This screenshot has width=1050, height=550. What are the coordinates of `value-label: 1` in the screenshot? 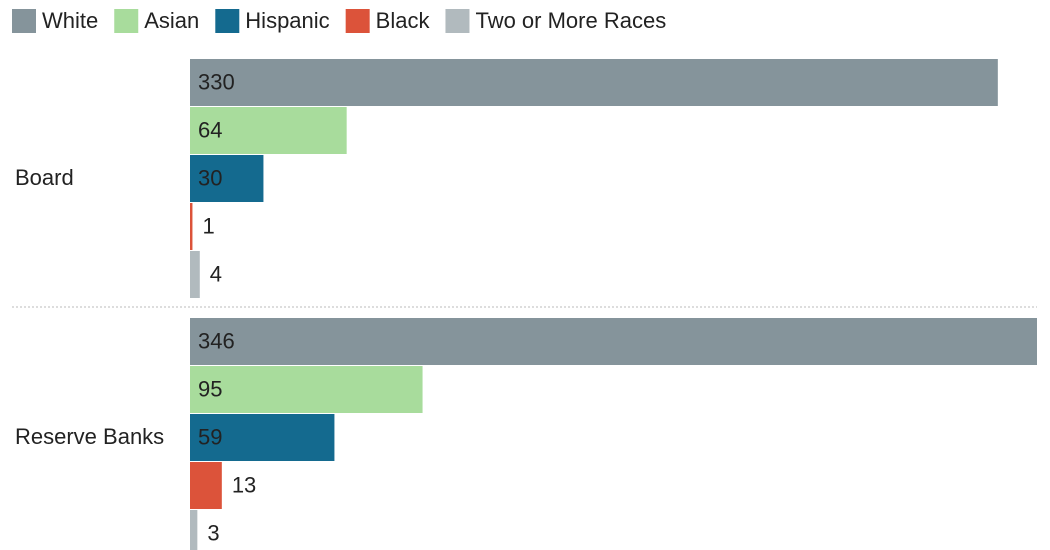 It's located at (208, 225).